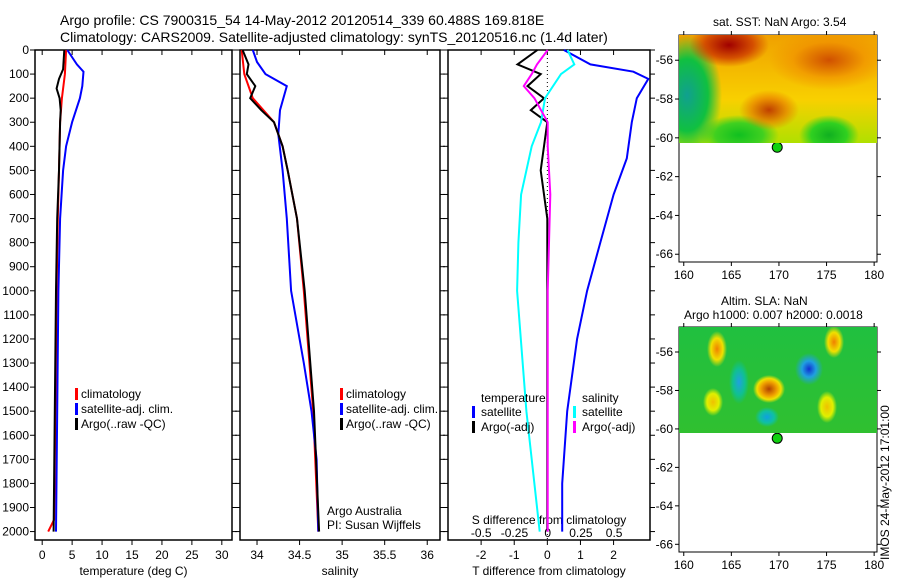 The image size is (900, 580). What do you see at coordinates (581, 533) in the screenshot?
I see `x2-tick-label: 0.25` at bounding box center [581, 533].